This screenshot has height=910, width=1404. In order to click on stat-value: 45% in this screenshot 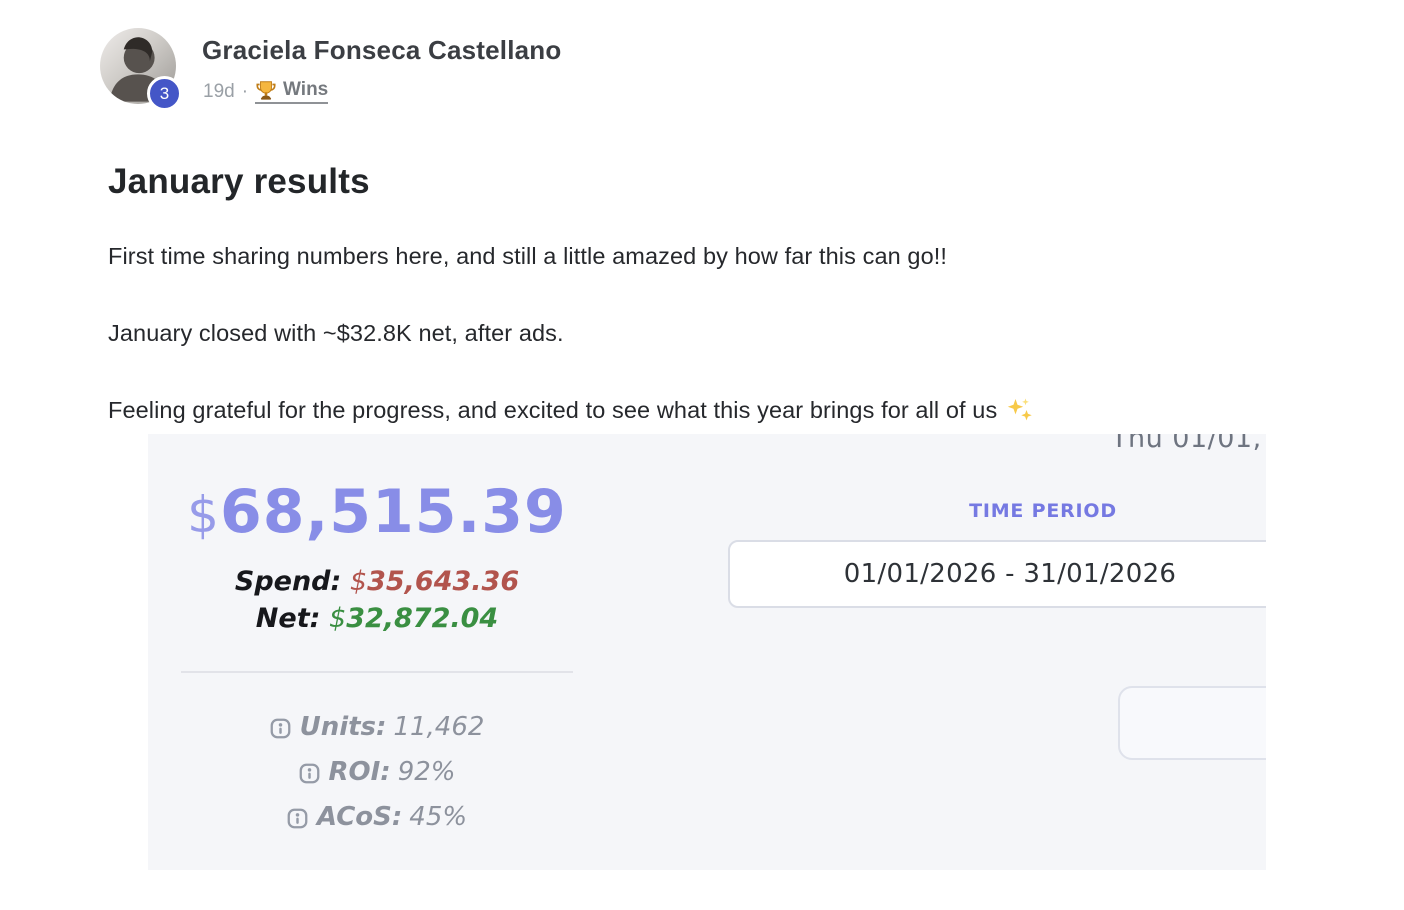, I will do `click(438, 817)`.